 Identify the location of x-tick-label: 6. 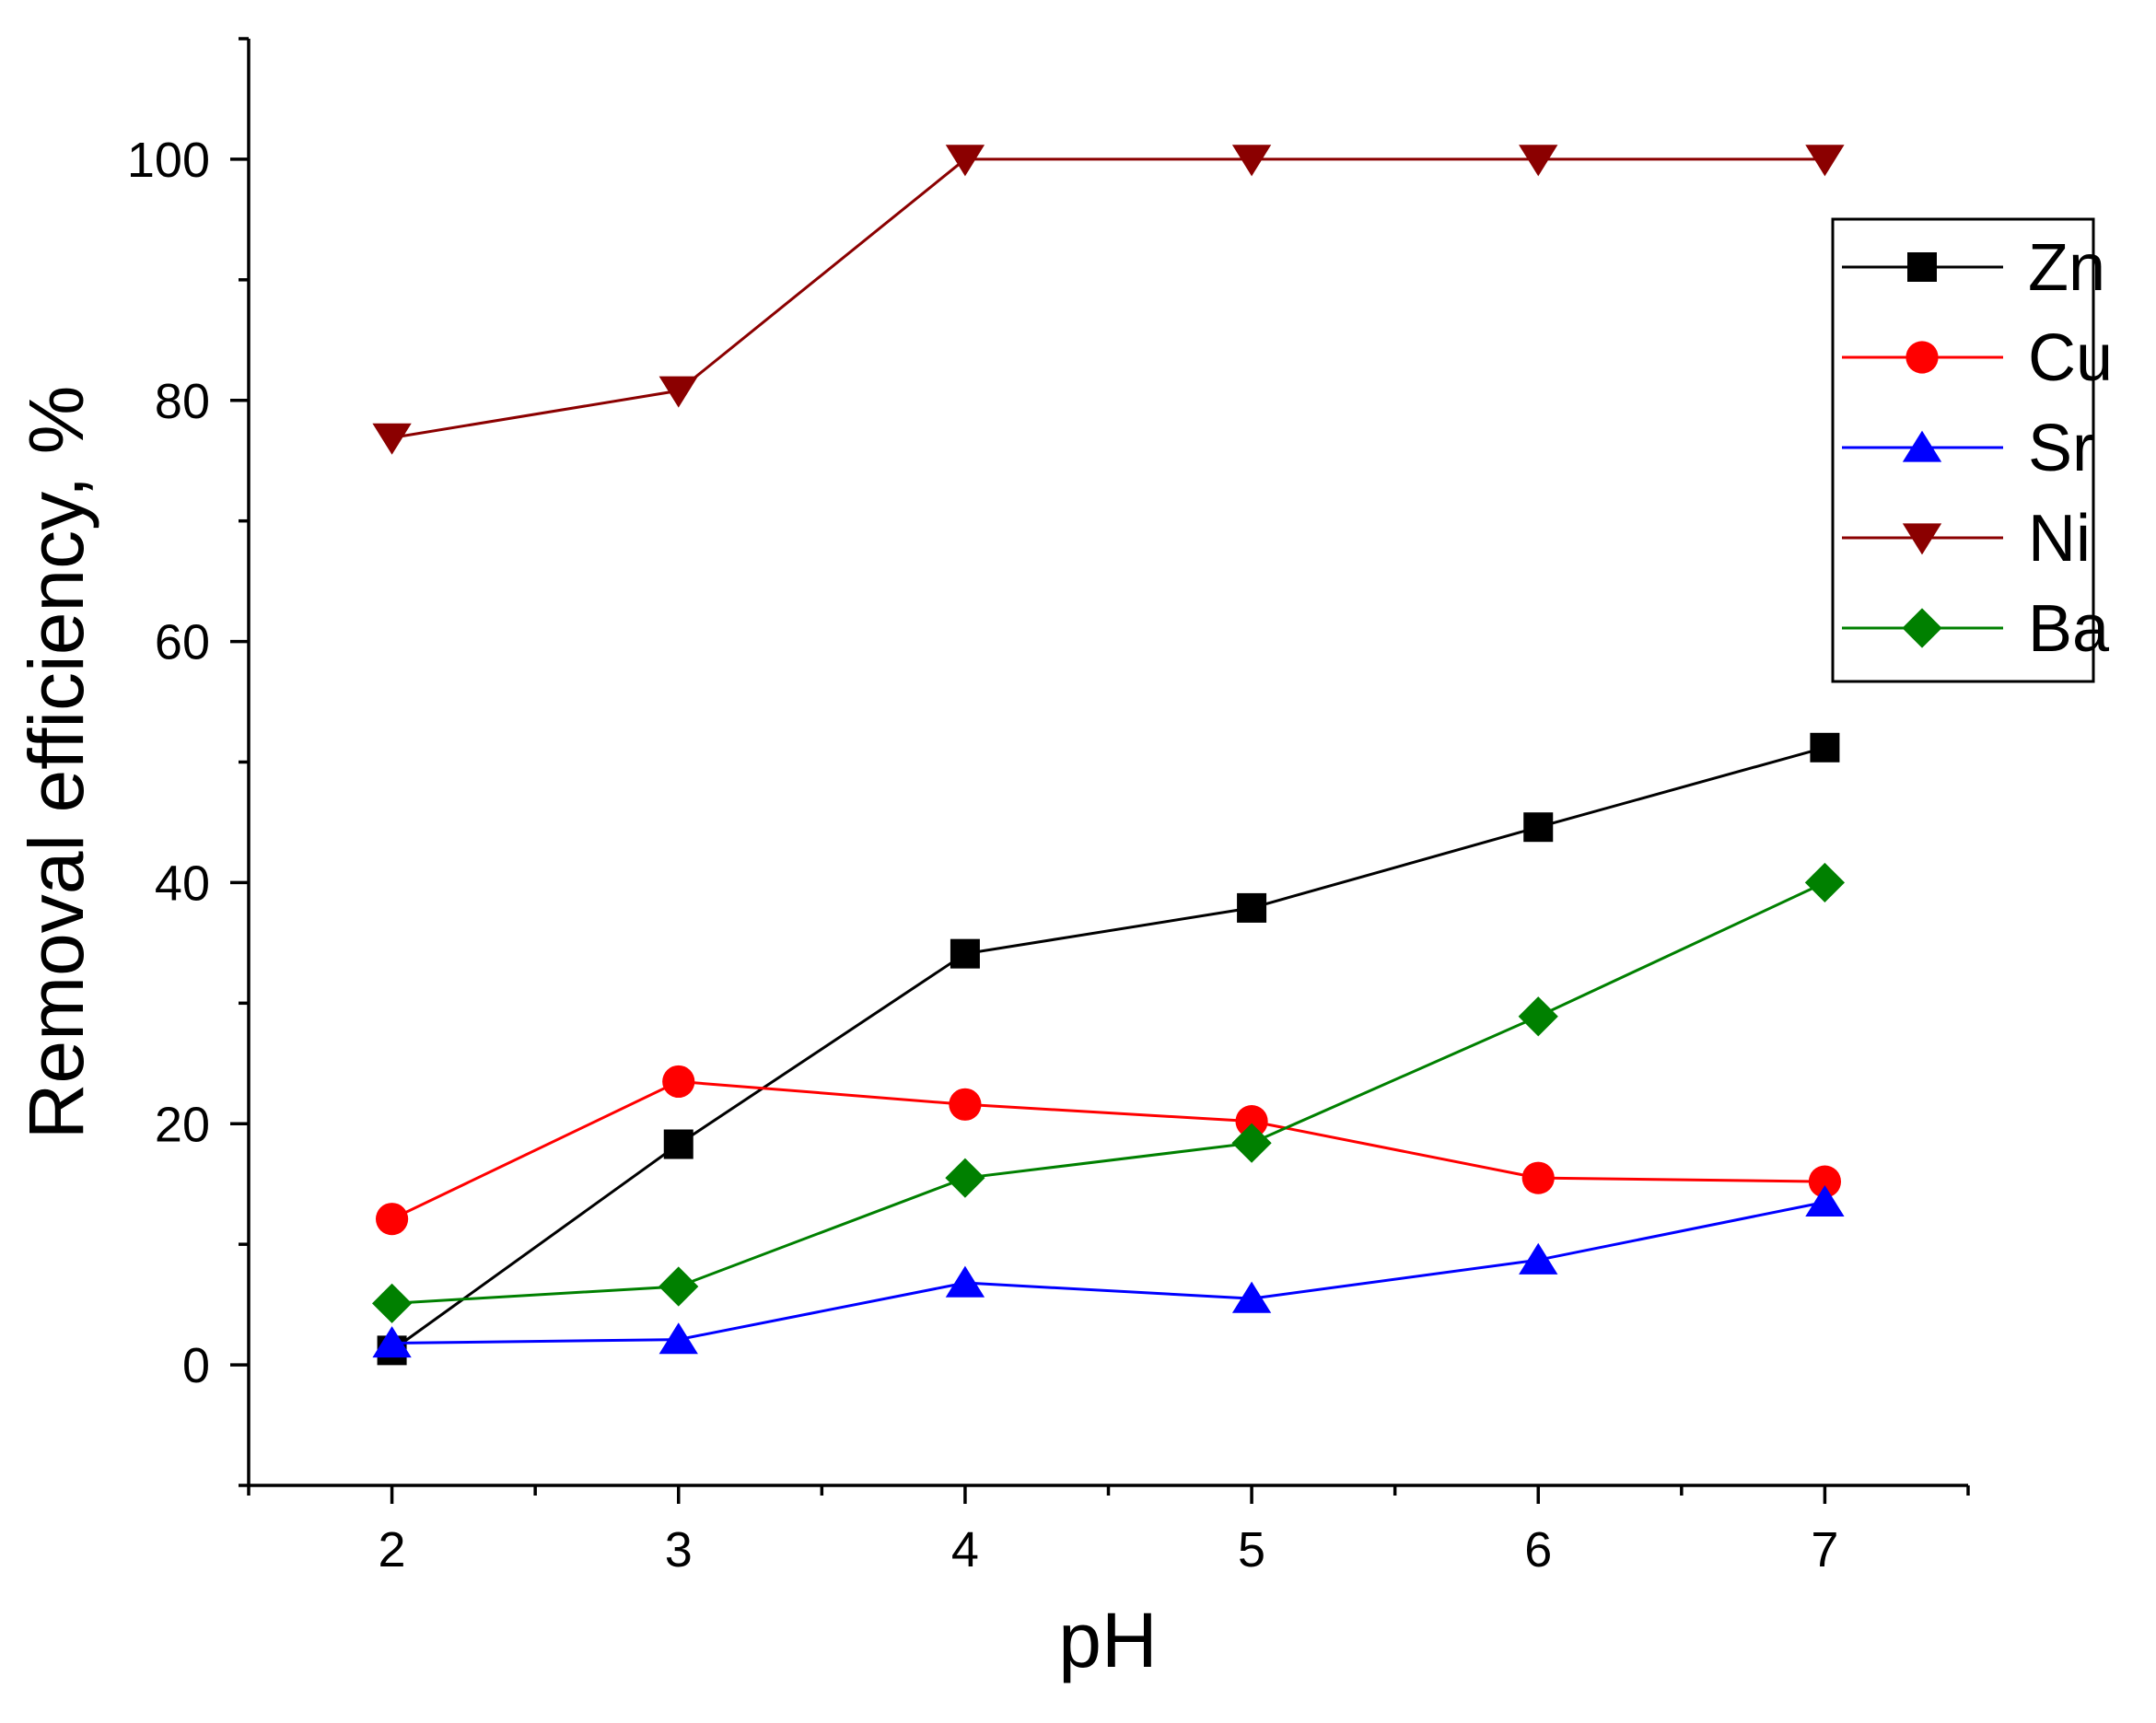
(1538, 1549).